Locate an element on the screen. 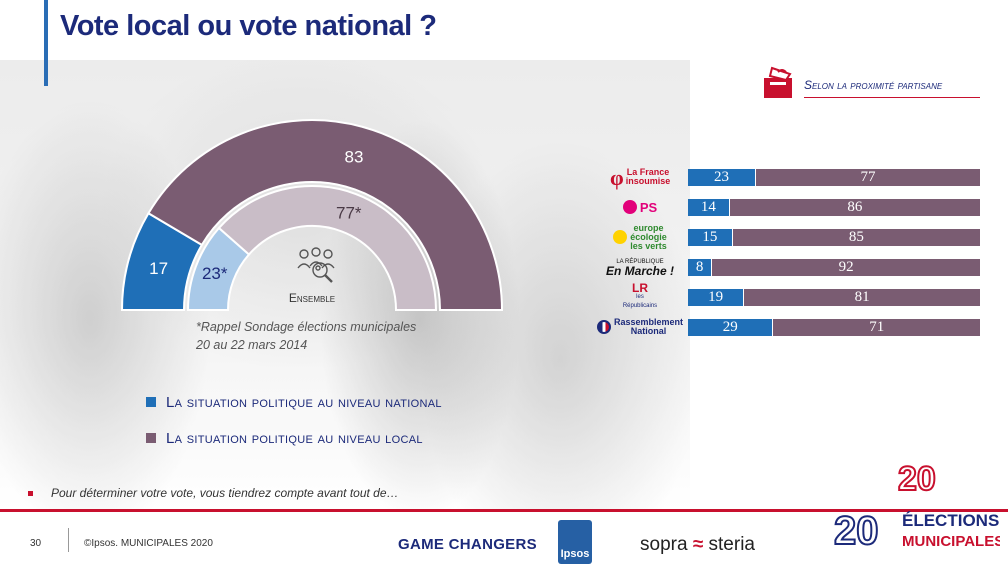  donut-outer-label-1: 83 is located at coordinates (353, 157).